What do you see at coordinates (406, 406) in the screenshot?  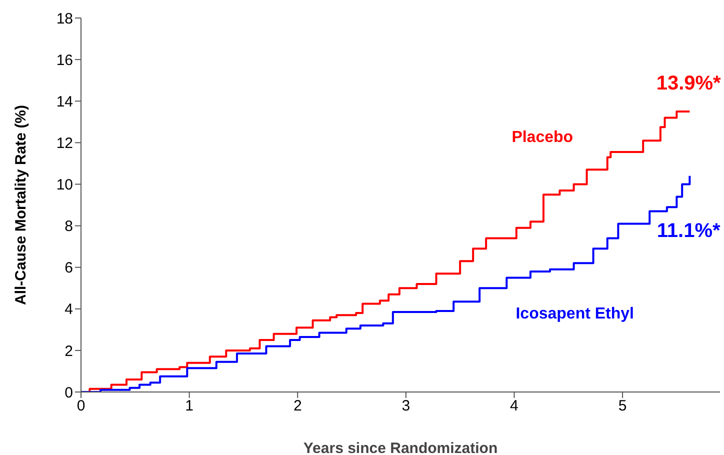 I see `x-tick-label: 3` at bounding box center [406, 406].